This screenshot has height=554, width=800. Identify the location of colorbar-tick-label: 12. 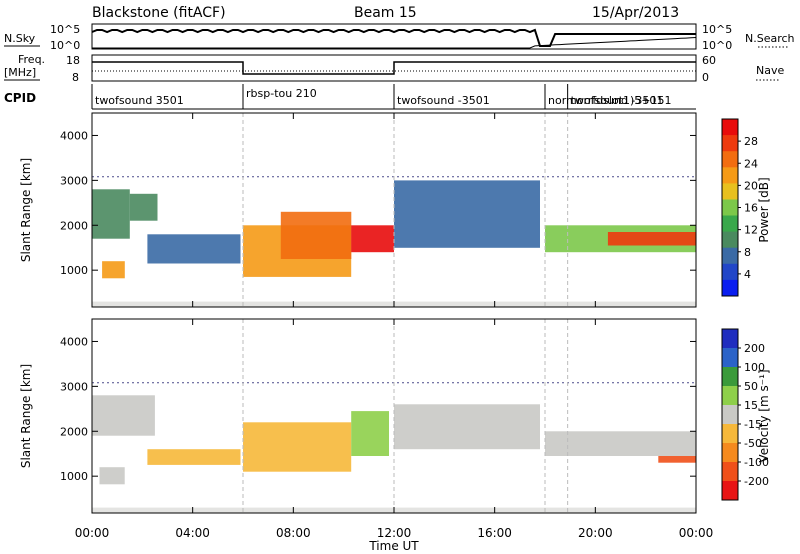
(751, 230).